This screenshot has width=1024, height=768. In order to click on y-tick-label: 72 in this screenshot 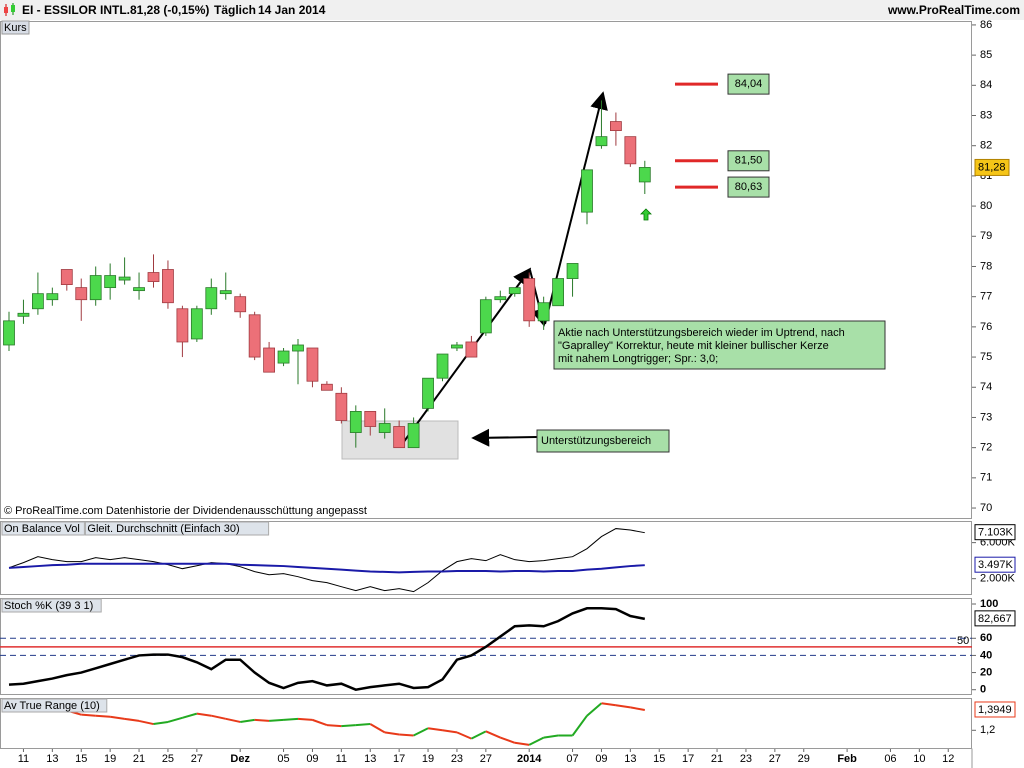, I will do `click(986, 448)`.